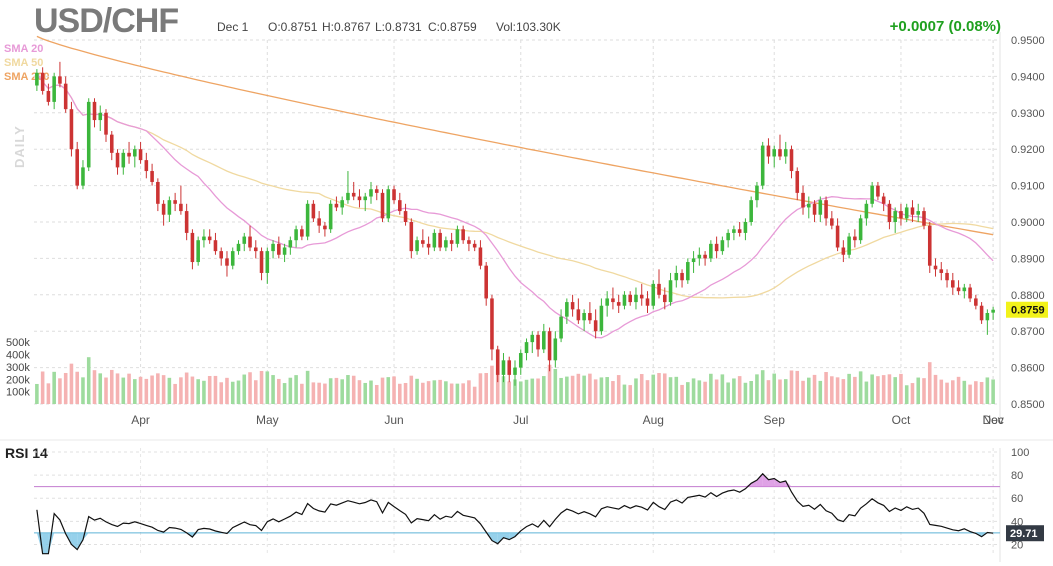  I want to click on rsi-value-label: 29.71, so click(1024, 534).